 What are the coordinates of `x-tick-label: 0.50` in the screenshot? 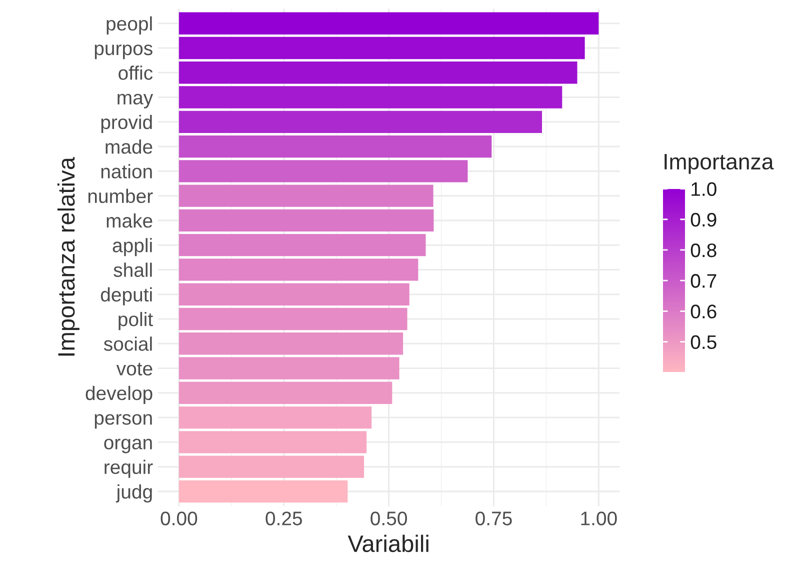 It's located at (388, 519).